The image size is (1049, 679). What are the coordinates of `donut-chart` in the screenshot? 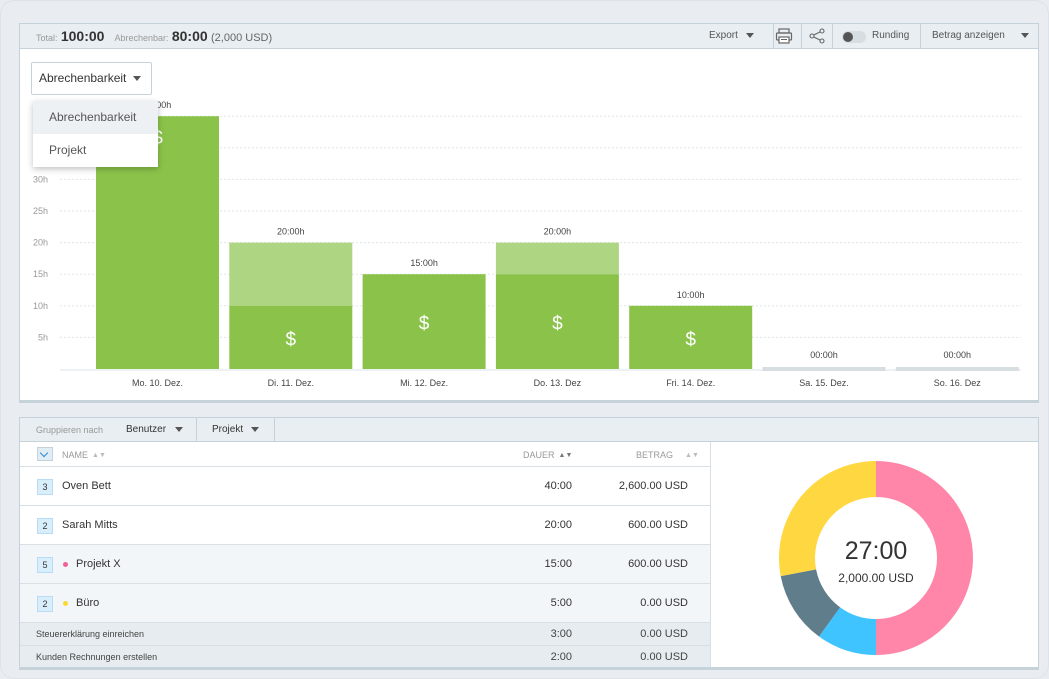 It's located at (876, 558).